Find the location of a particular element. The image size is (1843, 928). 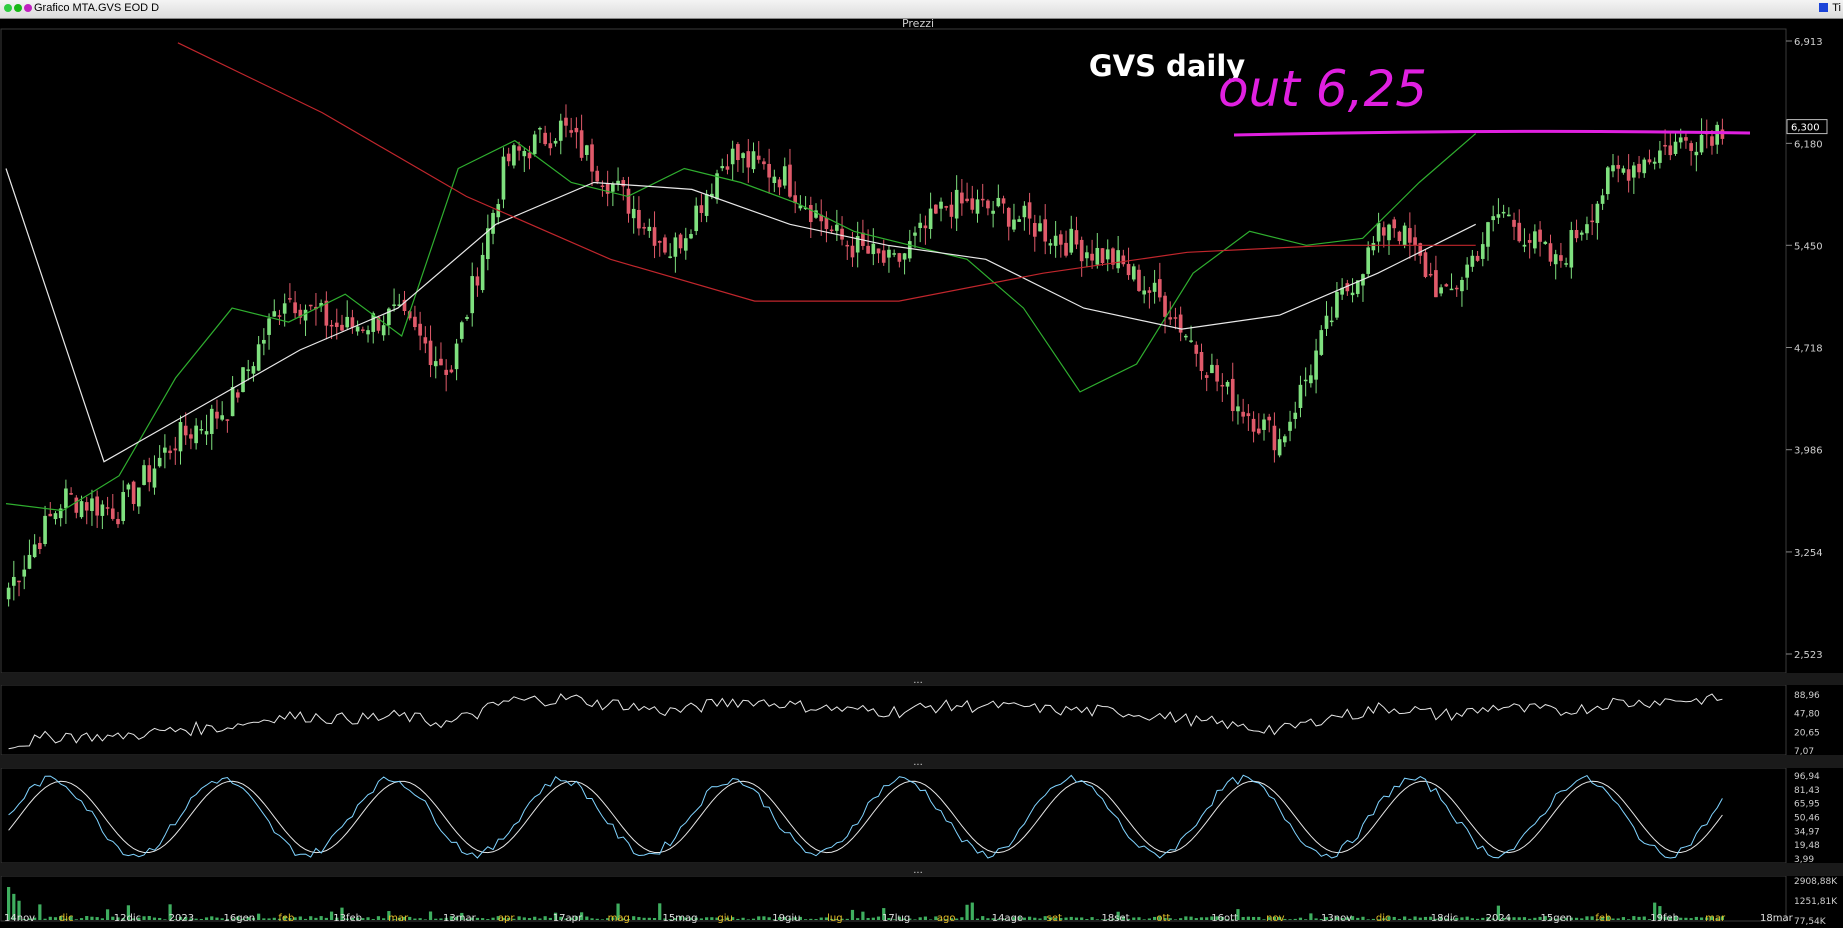

window-titlebar: Grafico MTA.GVS EOD D Ti is located at coordinates (921, 9).